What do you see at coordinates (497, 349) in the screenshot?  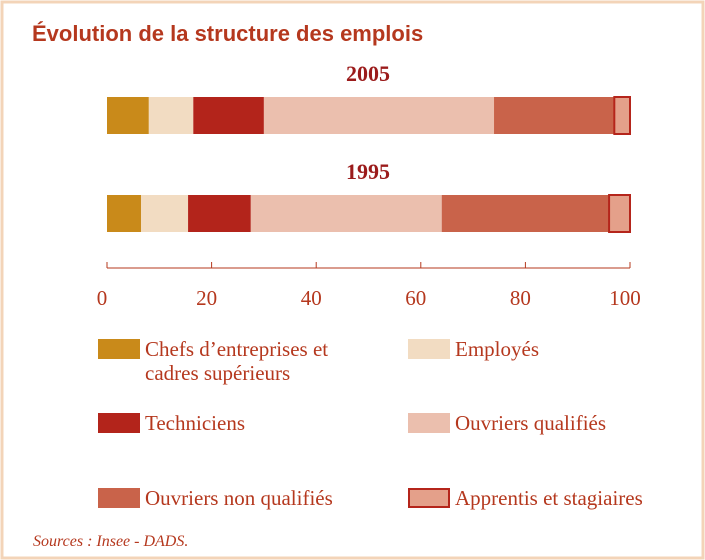 I see `legend-label: Employés` at bounding box center [497, 349].